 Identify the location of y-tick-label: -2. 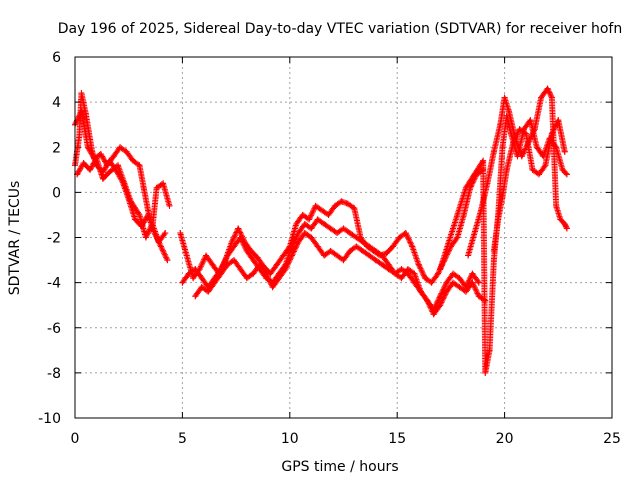
(54, 239).